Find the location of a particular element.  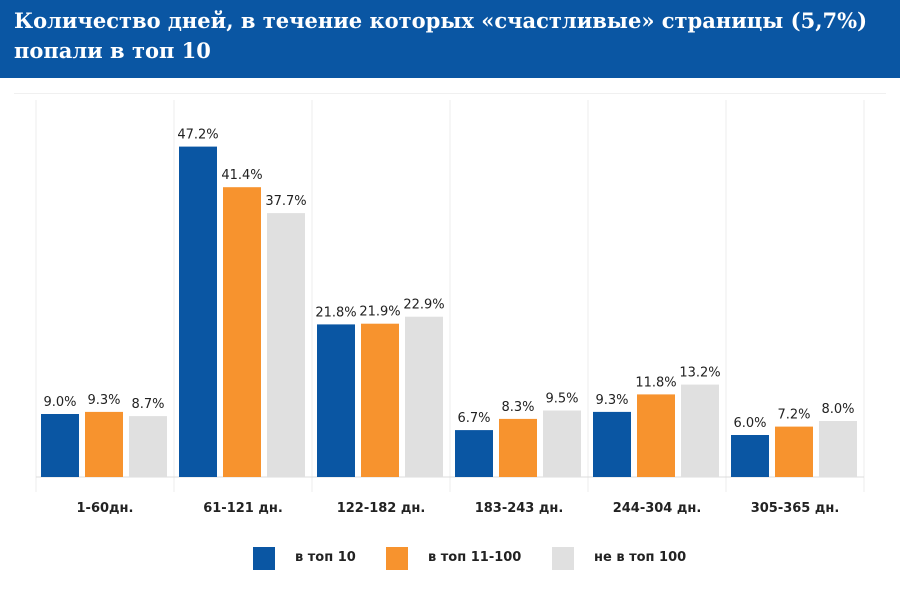

legend-label: в топ 11-100 is located at coordinates (475, 557).